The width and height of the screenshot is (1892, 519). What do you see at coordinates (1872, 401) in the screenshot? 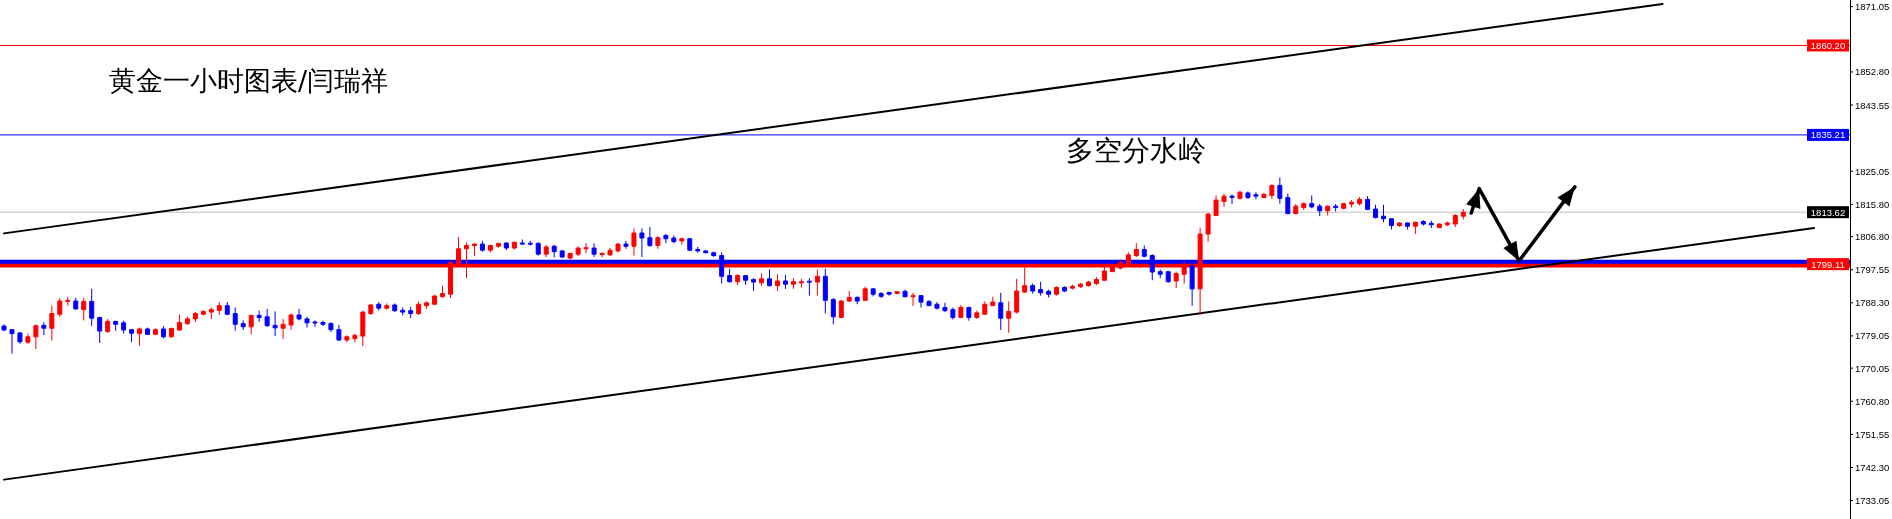
I see `y-tick-label: 1760.80` at bounding box center [1872, 401].